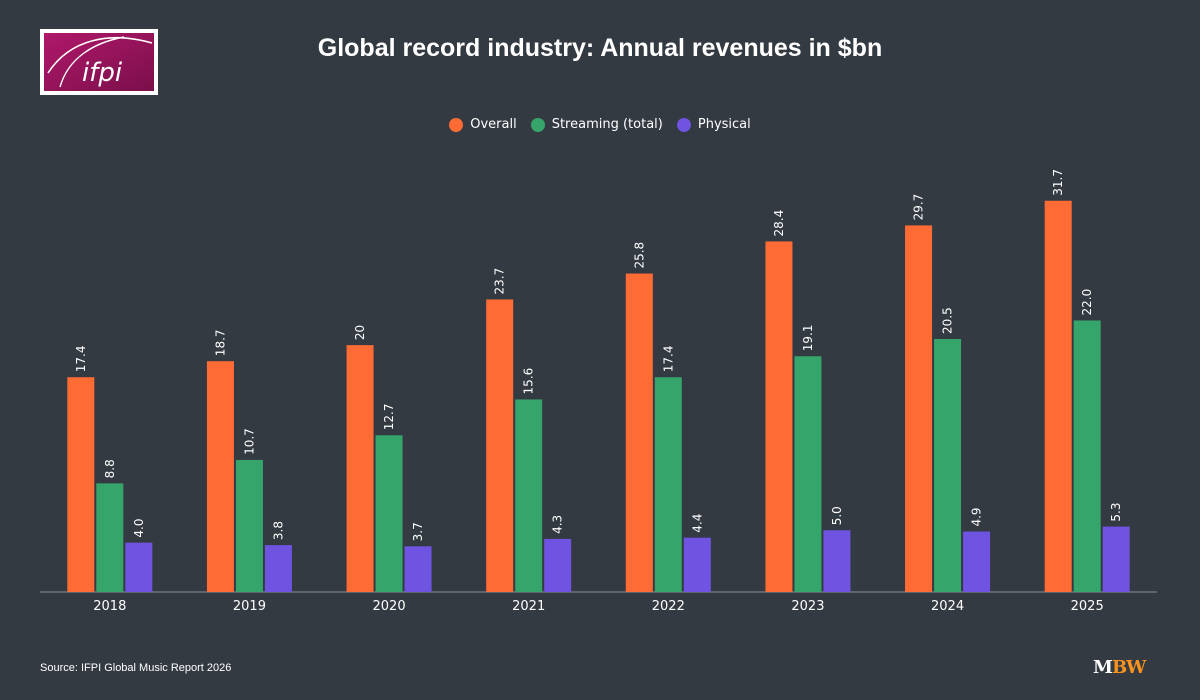 Image resolution: width=1200 pixels, height=700 pixels. What do you see at coordinates (947, 606) in the screenshot?
I see `x-tick-label-2024: 2024` at bounding box center [947, 606].